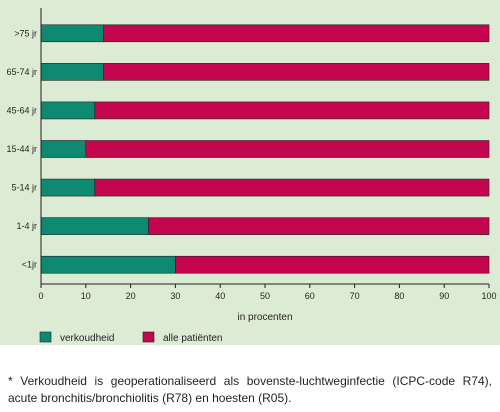 Image resolution: width=500 pixels, height=412 pixels. Describe the element at coordinates (488, 296) in the screenshot. I see `x-tick-label: 100` at that location.